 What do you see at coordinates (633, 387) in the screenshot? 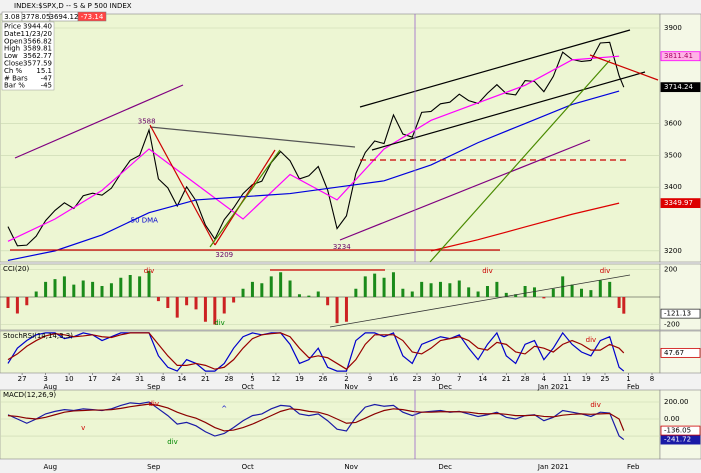
I see `month-label: Feb` at bounding box center [633, 387].